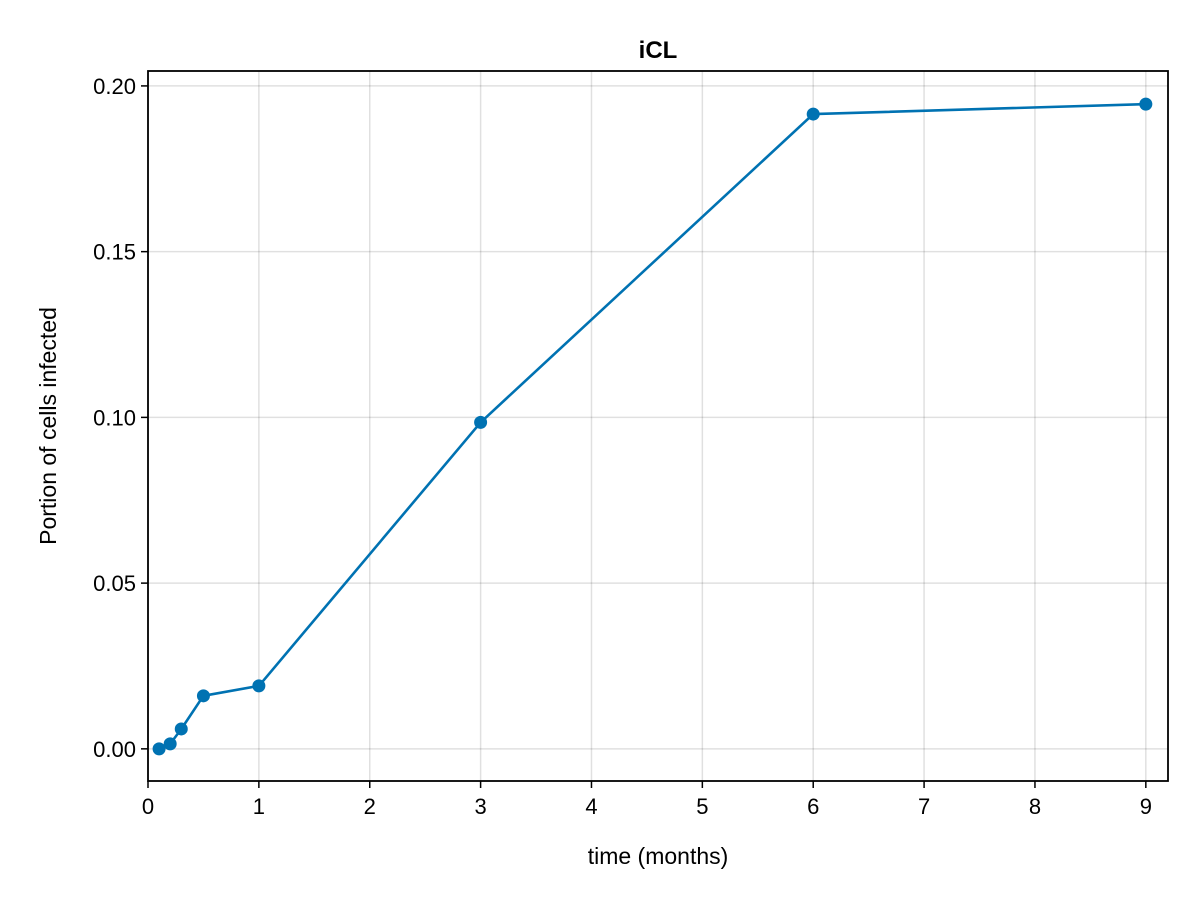 Image resolution: width=1200 pixels, height=900 pixels. Describe the element at coordinates (114, 252) in the screenshot. I see `y-tick-label: 0.15` at that location.